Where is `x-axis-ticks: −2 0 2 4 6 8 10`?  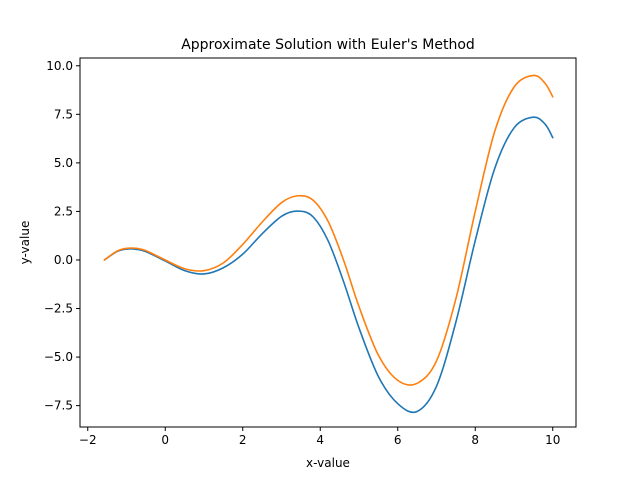 x-axis-ticks: −2 0 2 4 6 8 10 is located at coordinates (319, 437).